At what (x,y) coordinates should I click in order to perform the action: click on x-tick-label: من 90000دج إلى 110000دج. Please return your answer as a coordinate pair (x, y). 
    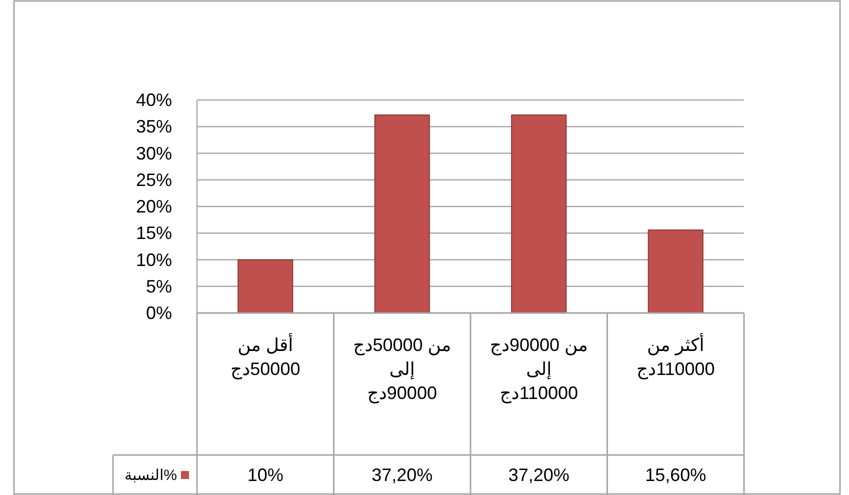
    Looking at the image, I should click on (538, 369).